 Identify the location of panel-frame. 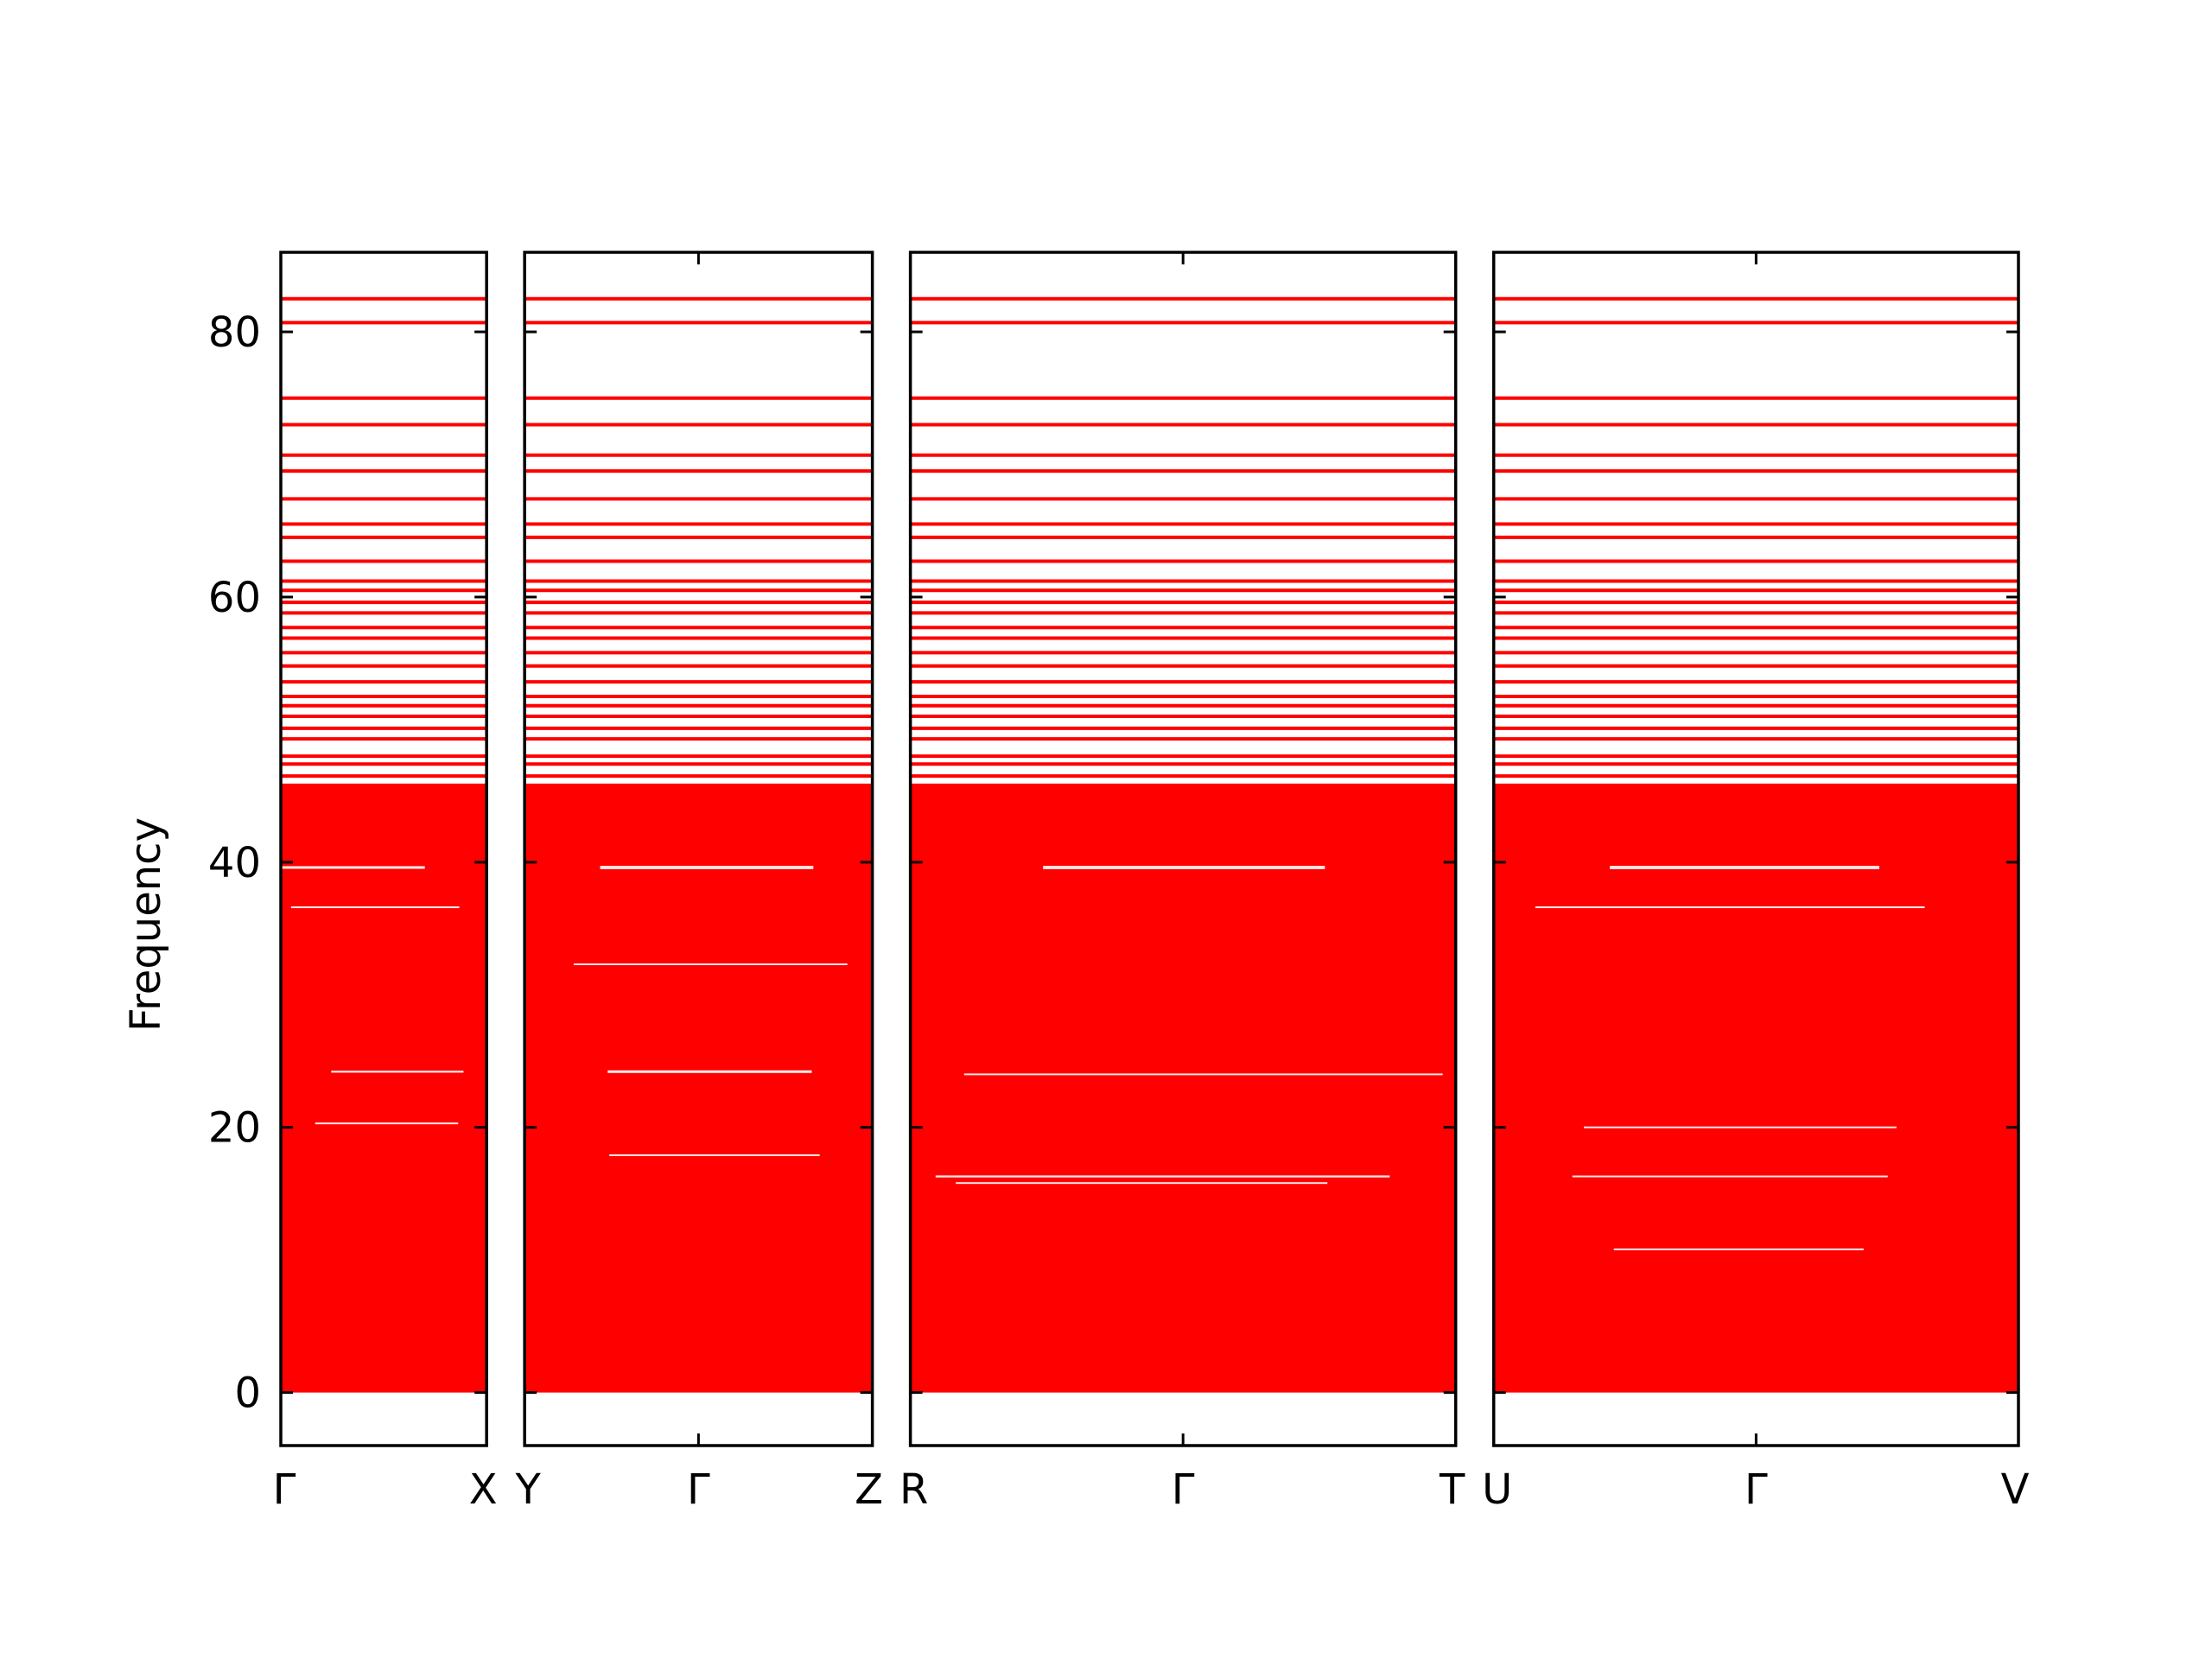
(383, 849).